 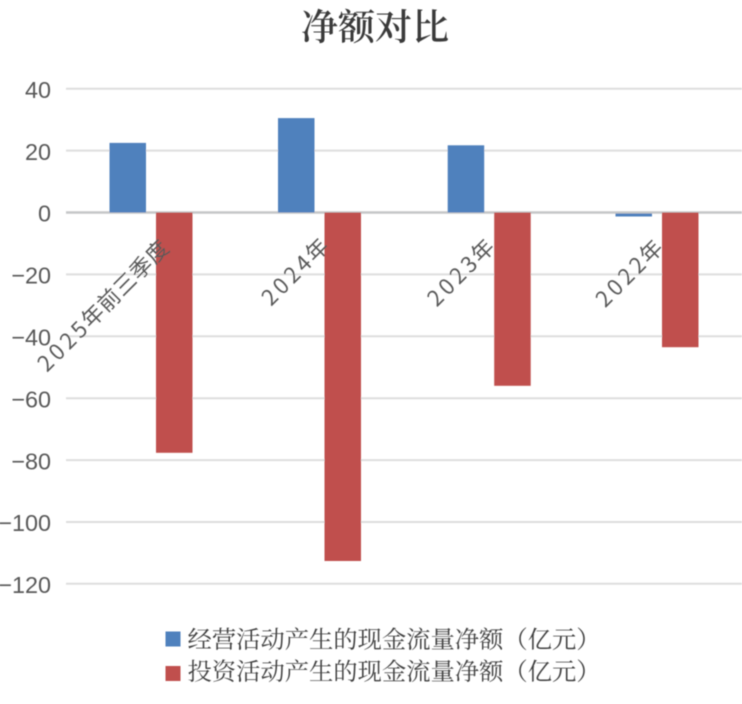 I want to click on svg-text: −40, so click(x=31, y=338).